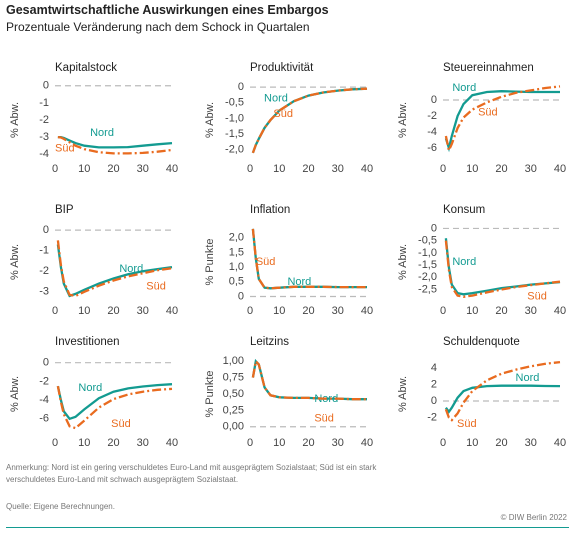  I want to click on y-tick-label: 1,5, so click(236, 252).